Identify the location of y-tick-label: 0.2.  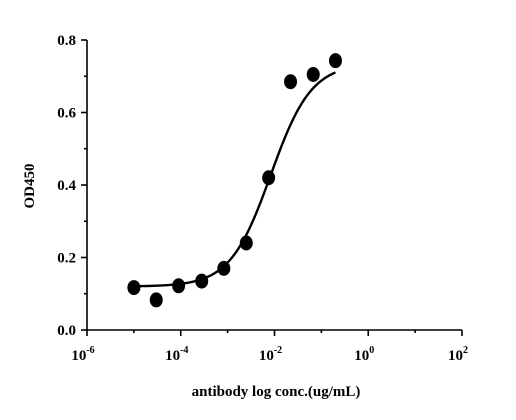
(66, 259).